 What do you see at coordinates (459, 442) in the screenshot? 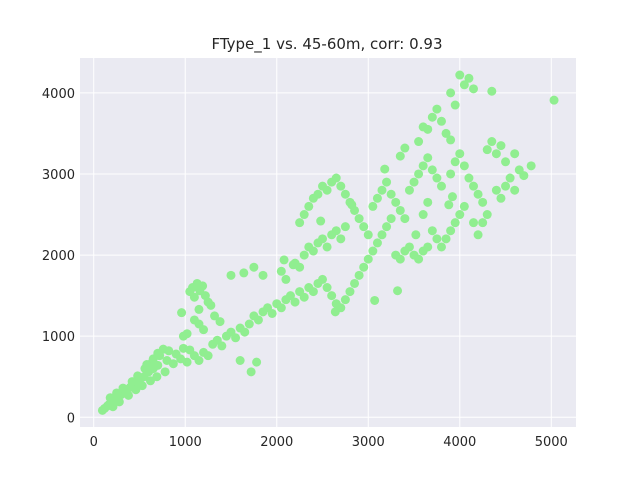
I see `x-tick-label: 4000` at bounding box center [459, 442].